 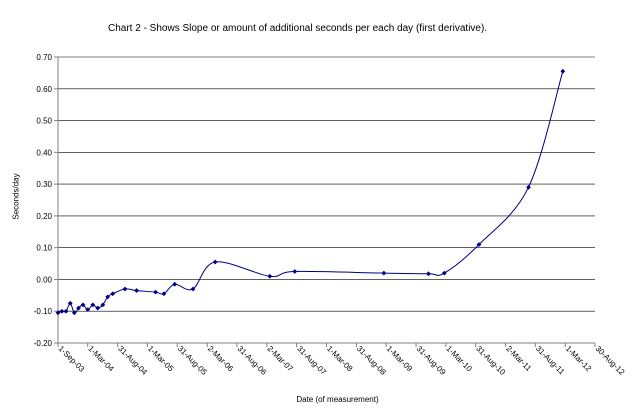 What do you see at coordinates (550, 360) in the screenshot?
I see `x-tick-label: 31-Aug-11` at bounding box center [550, 360].